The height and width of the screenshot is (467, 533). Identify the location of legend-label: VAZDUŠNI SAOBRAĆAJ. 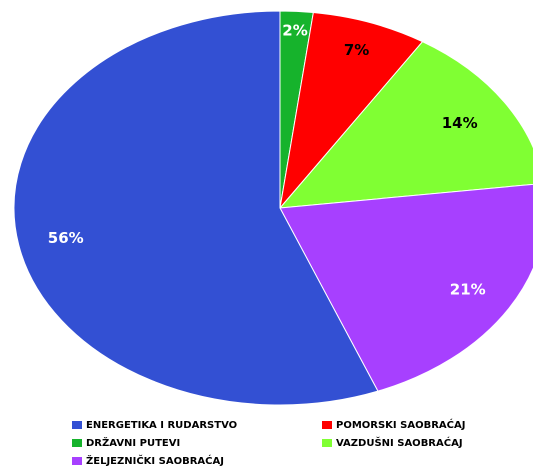
(399, 442).